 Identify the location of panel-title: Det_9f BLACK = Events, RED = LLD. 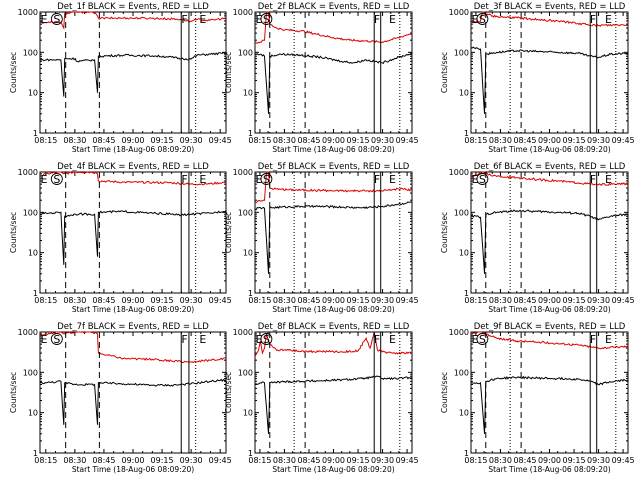
(550, 327).